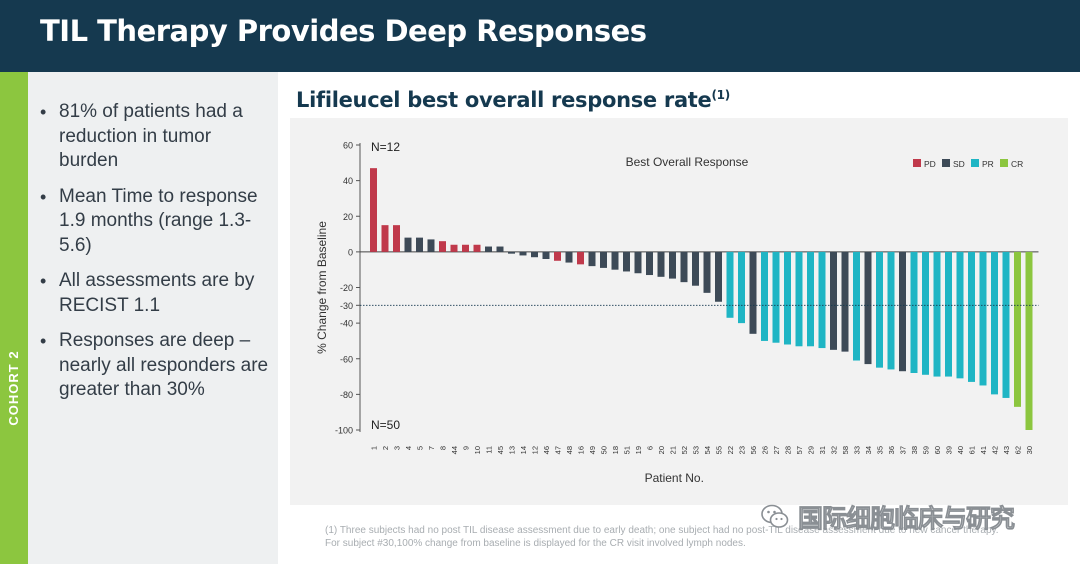  What do you see at coordinates (343, 31) in the screenshot?
I see `slide-title: TIL Therapy Provides Deep Responses` at bounding box center [343, 31].